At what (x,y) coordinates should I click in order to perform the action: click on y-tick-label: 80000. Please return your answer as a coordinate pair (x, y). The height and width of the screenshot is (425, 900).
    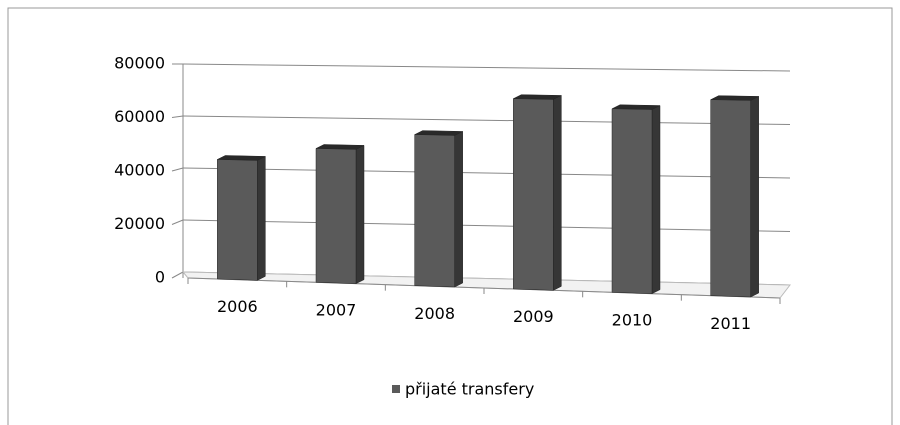
    Looking at the image, I should click on (139, 63).